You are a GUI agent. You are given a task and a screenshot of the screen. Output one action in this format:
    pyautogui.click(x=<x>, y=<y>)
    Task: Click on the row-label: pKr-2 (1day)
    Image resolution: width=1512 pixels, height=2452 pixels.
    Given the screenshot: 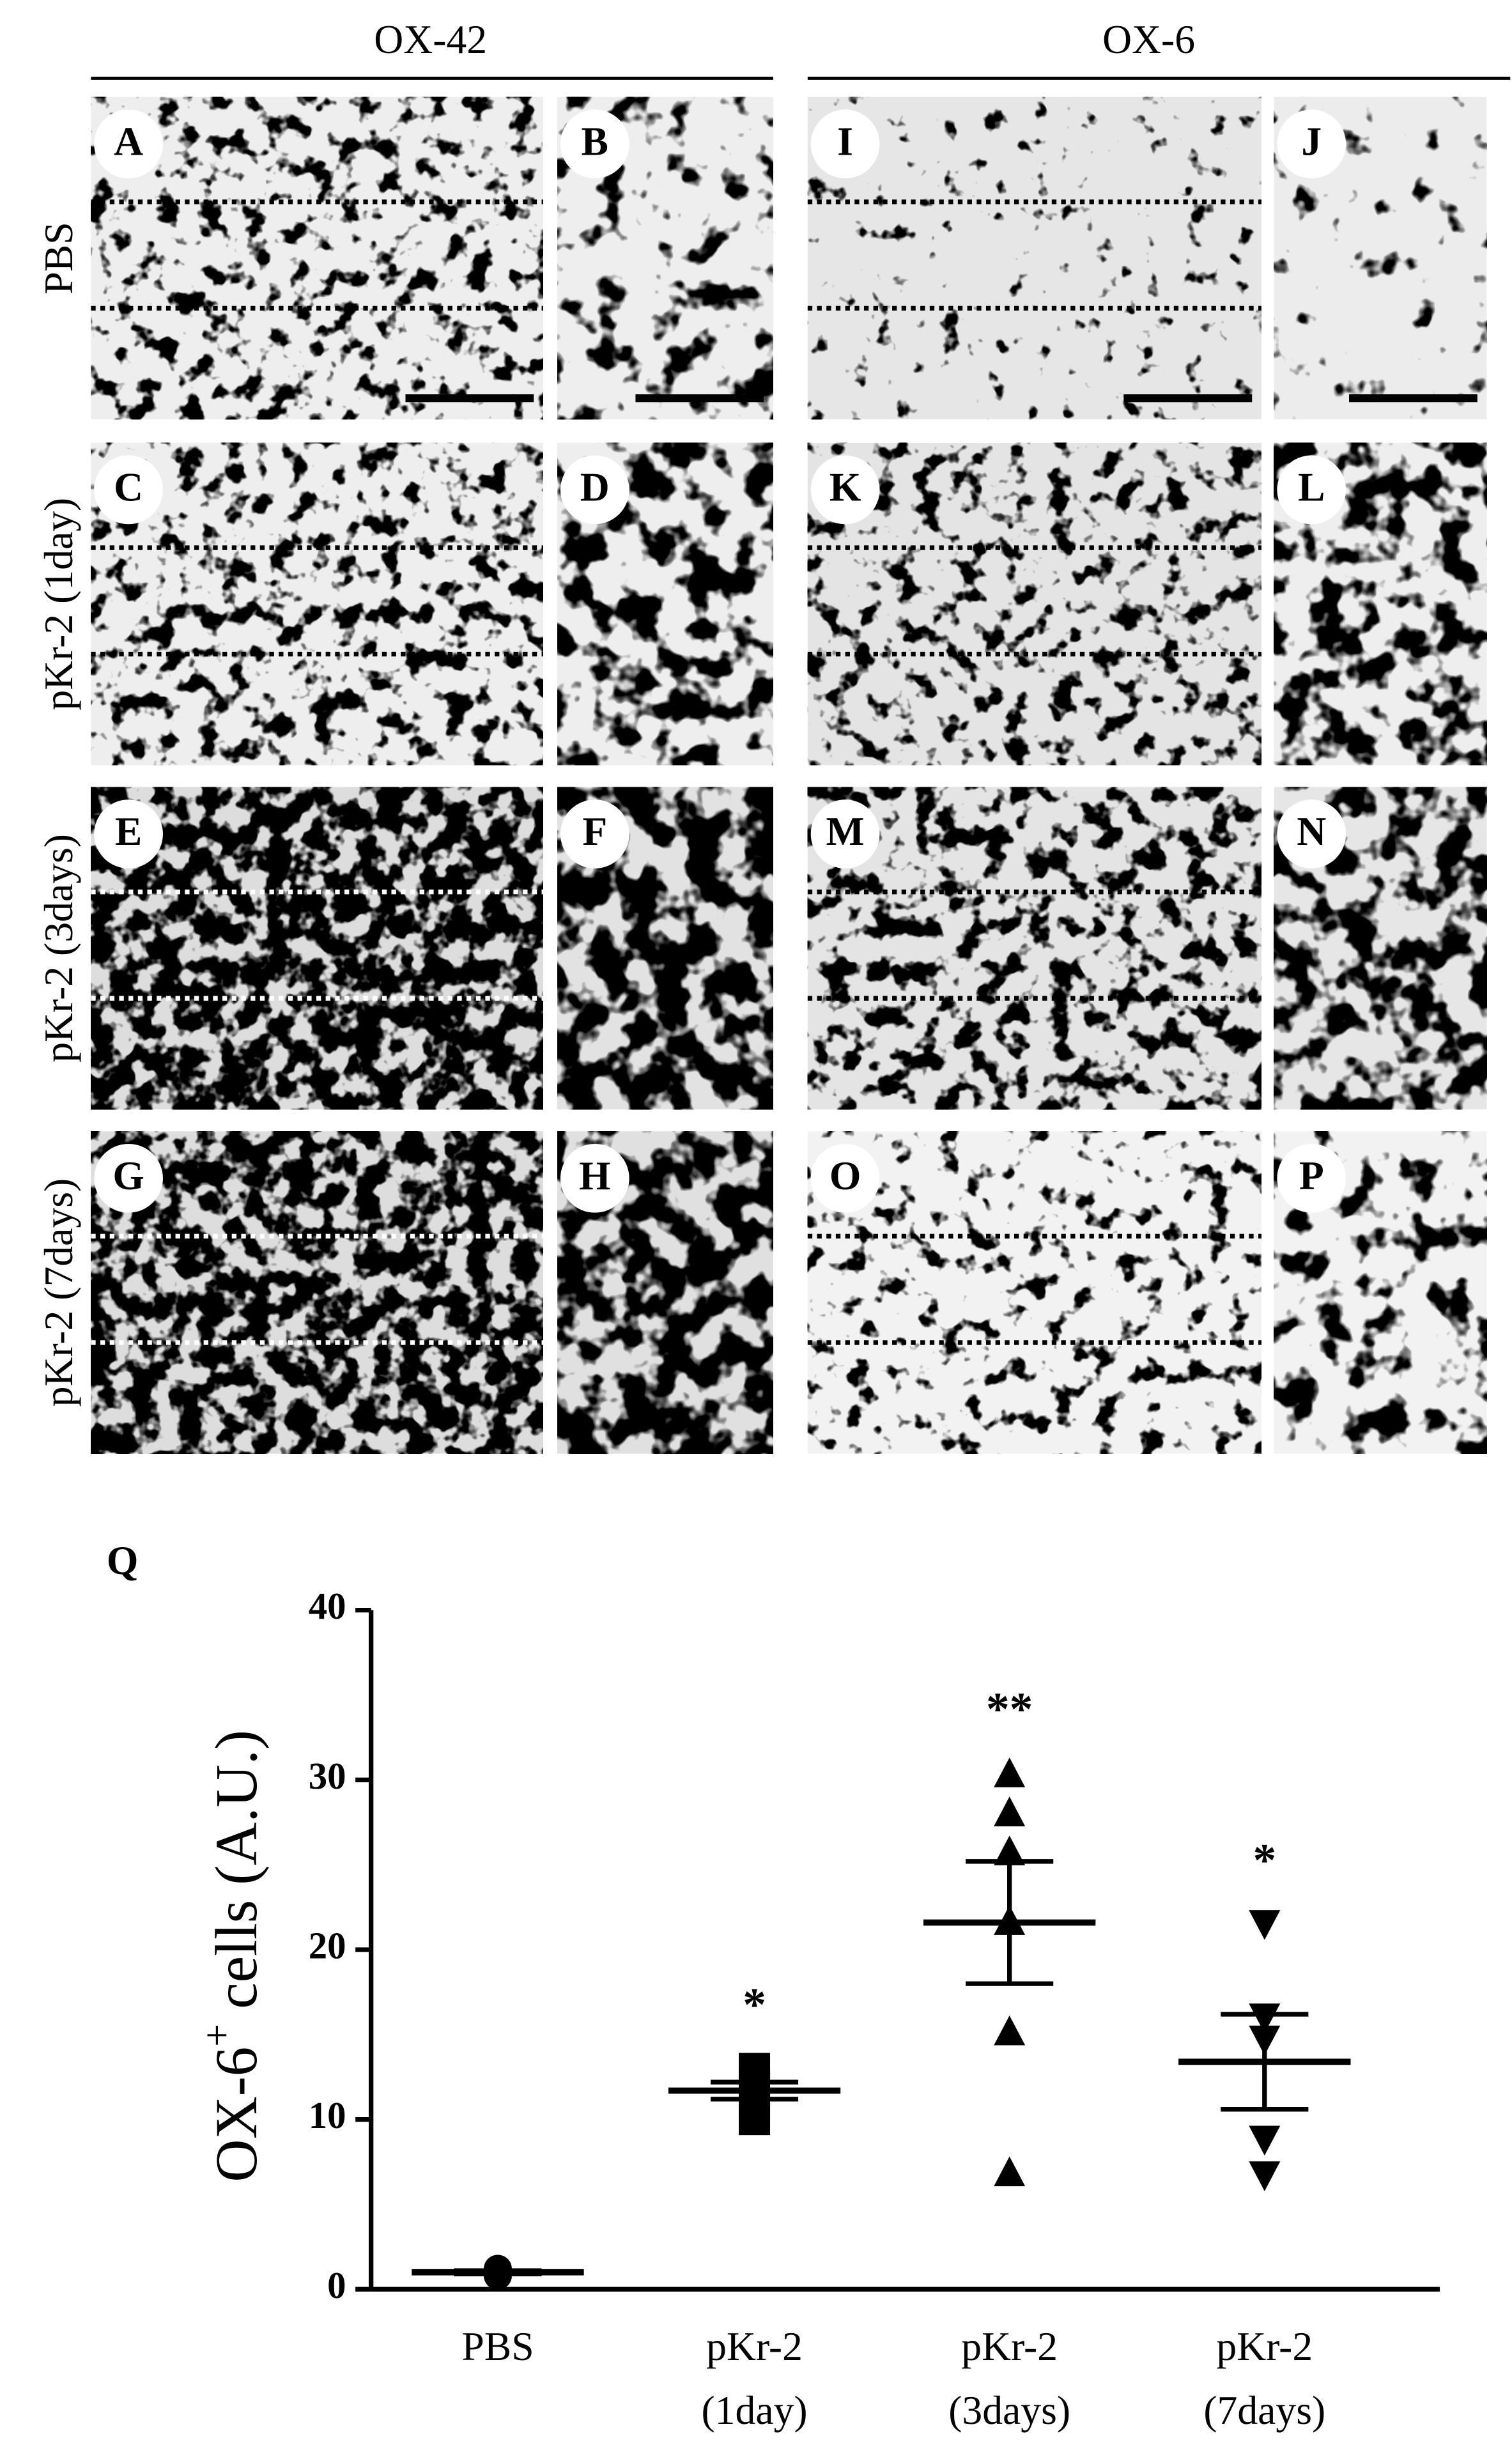 What is the action you would take?
    pyautogui.click(x=59, y=604)
    